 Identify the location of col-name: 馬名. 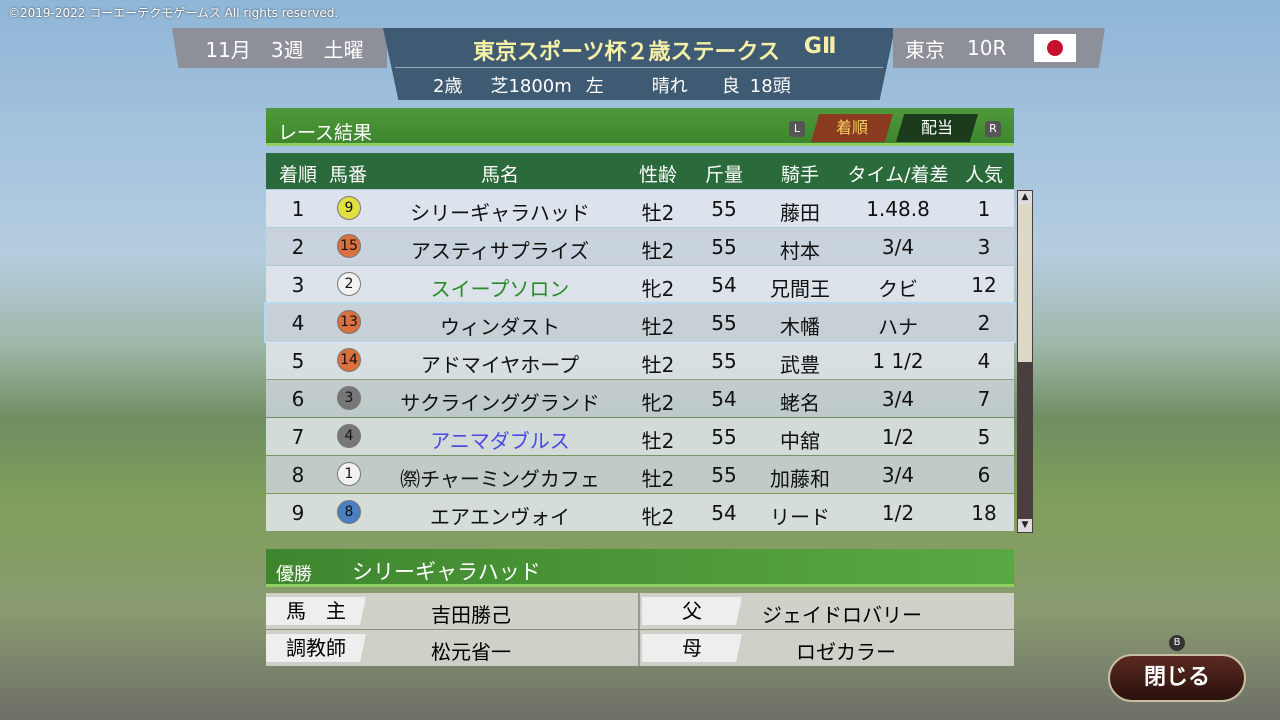
(500, 175).